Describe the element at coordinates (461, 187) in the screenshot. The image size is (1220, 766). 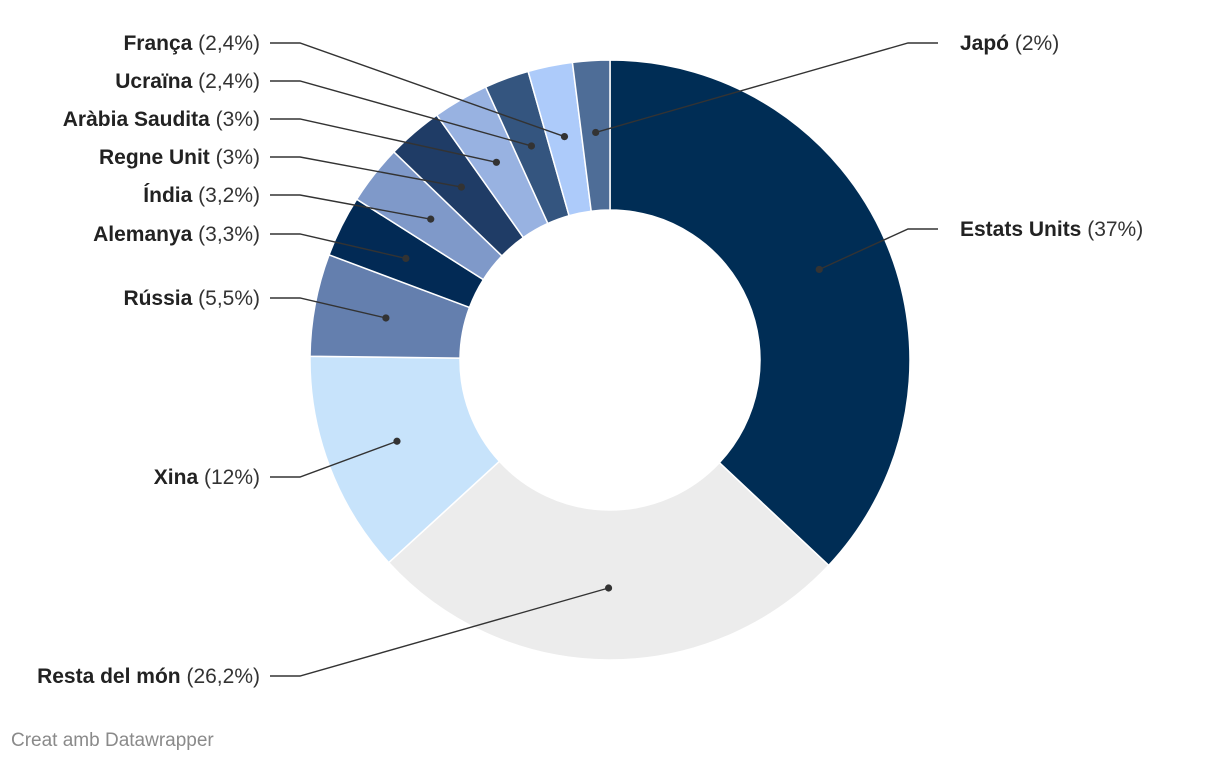
I see `leader-dot-regne-unit` at that location.